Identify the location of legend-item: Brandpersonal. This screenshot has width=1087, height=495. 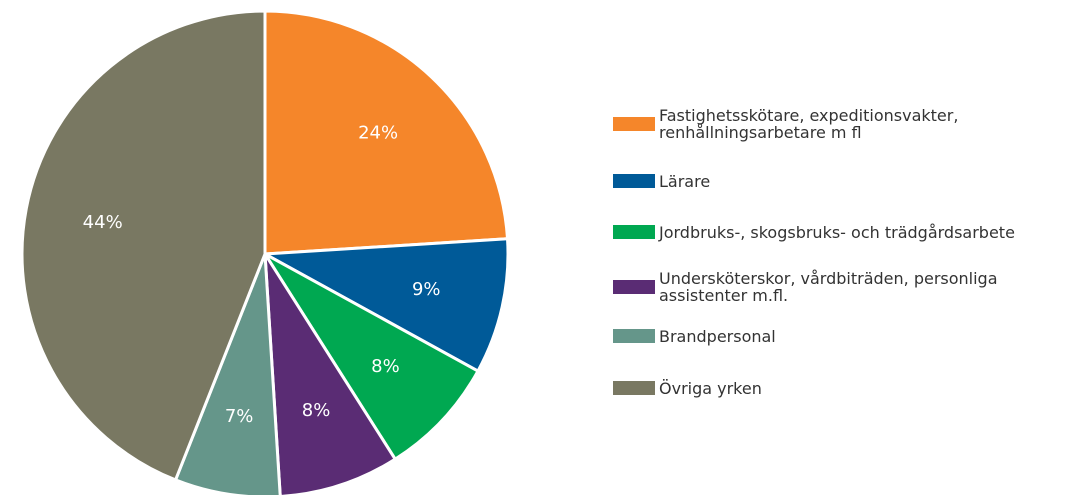
(694, 336).